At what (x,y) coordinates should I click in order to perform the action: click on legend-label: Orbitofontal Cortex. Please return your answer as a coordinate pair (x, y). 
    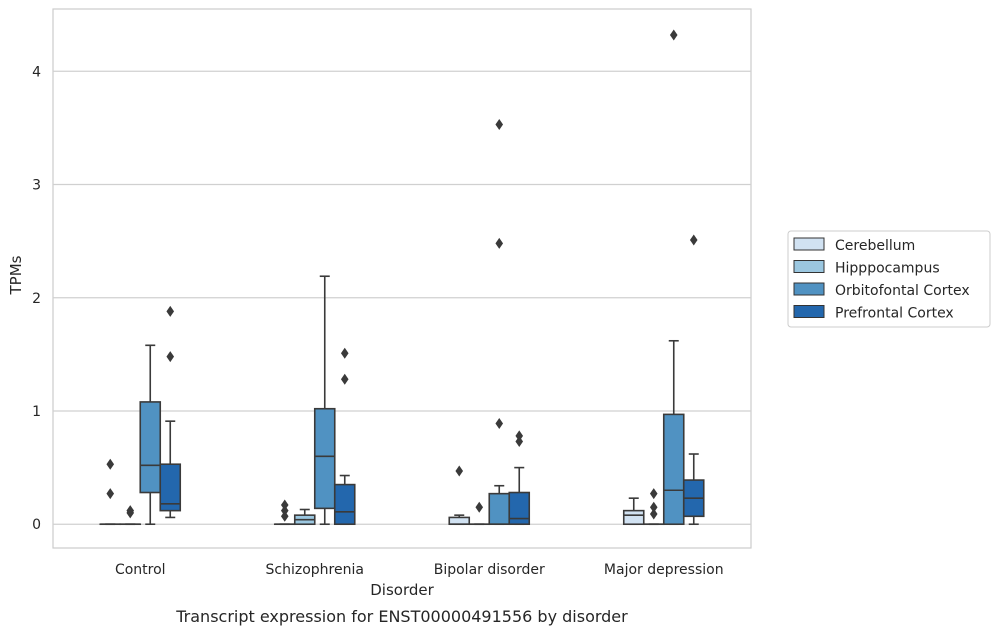
    Looking at the image, I should click on (902, 291).